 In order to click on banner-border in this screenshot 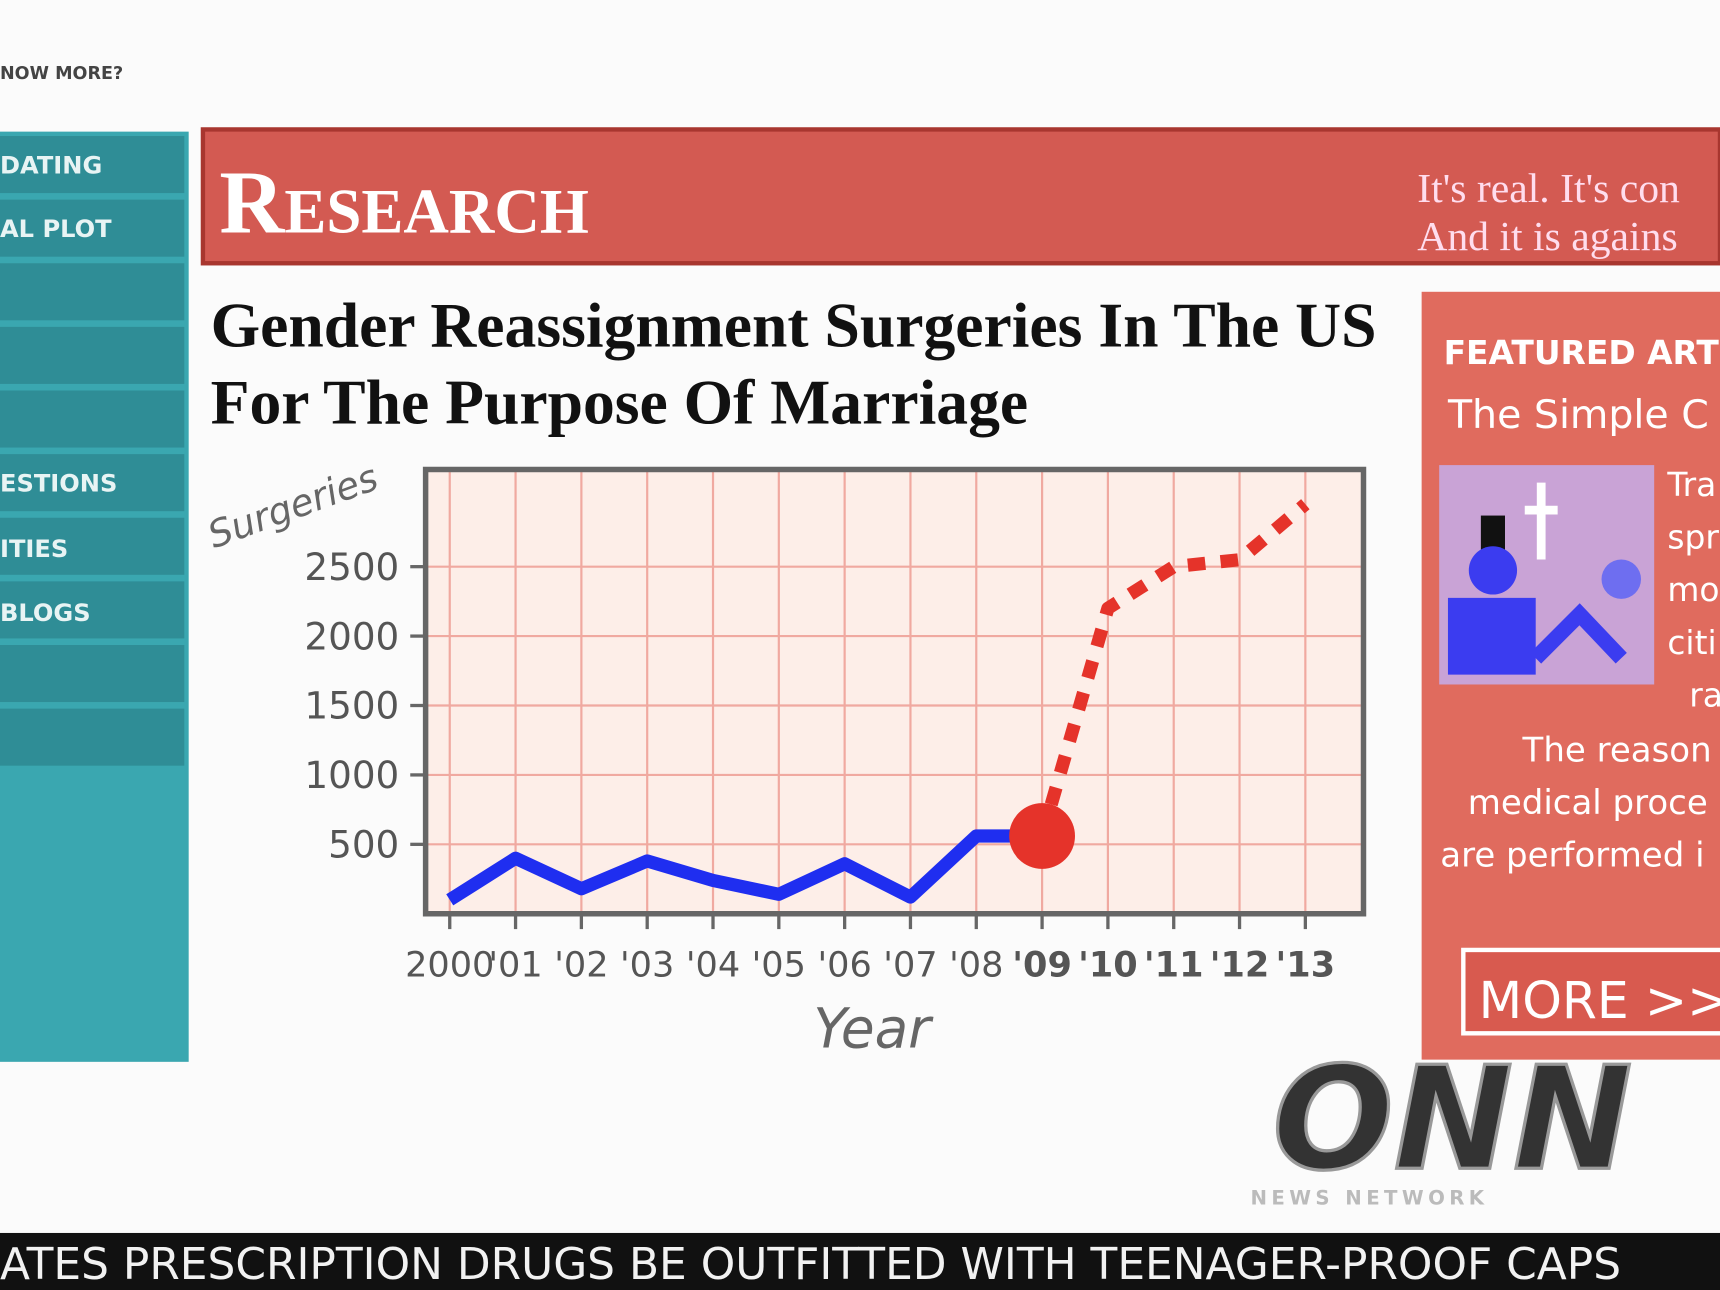, I will do `click(960, 196)`.